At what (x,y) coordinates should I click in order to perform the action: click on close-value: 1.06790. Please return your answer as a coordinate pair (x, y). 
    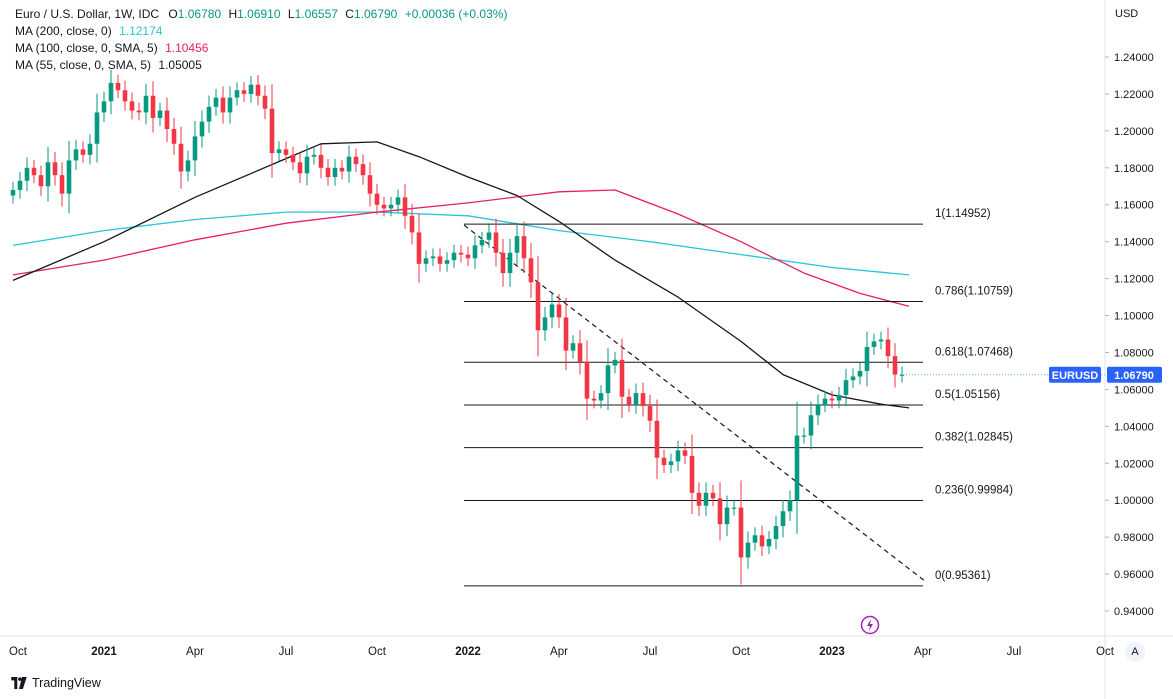
    Looking at the image, I should click on (375, 14).